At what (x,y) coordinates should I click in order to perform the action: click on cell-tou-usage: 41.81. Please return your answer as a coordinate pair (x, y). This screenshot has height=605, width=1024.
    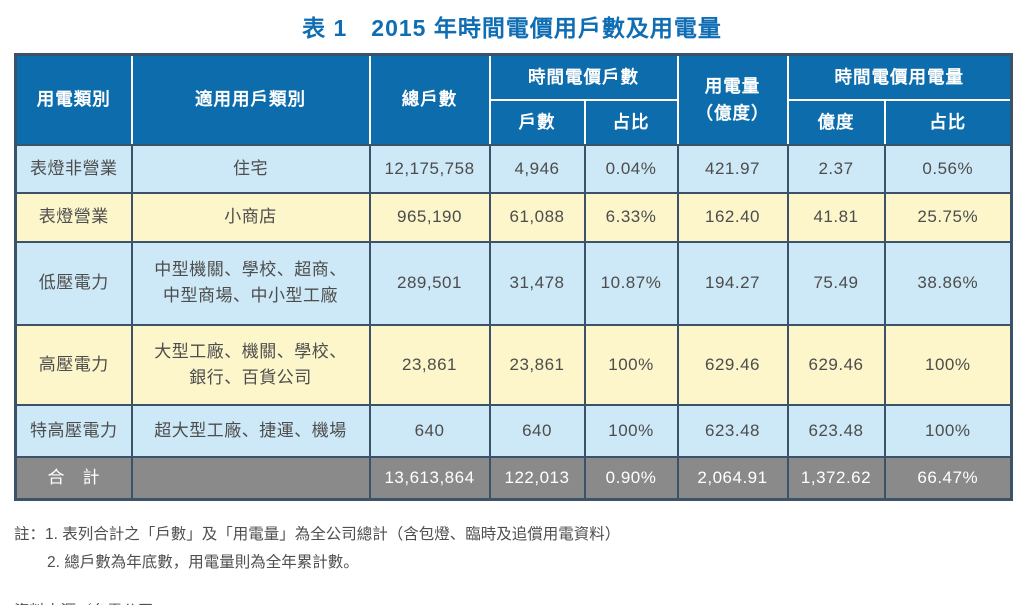
    Looking at the image, I should click on (836, 217).